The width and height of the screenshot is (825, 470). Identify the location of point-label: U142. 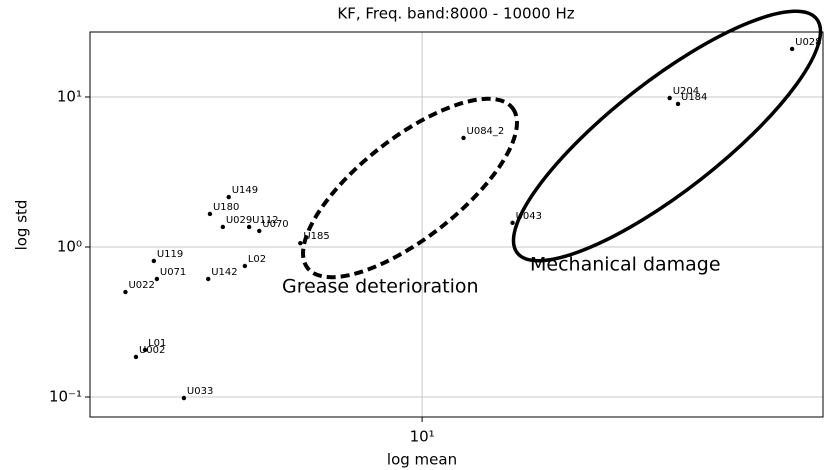
(224, 272).